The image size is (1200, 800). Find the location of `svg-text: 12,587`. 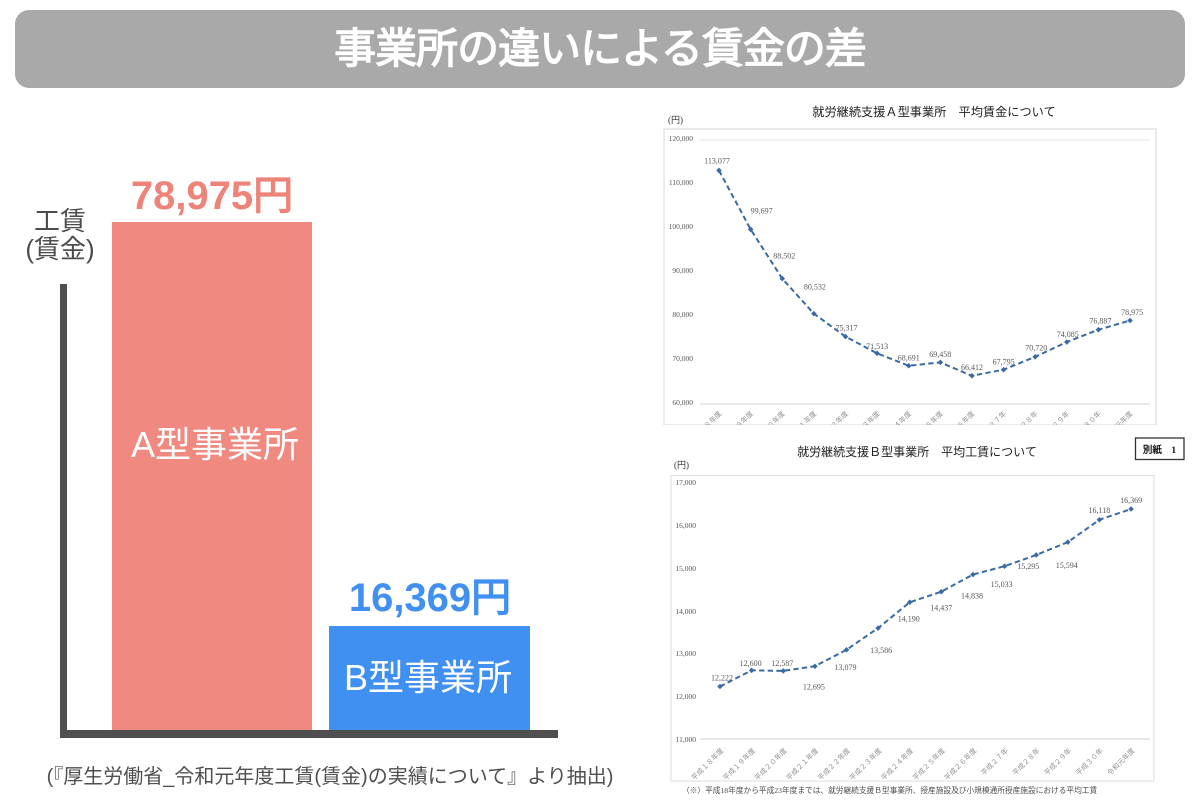

svg-text: 12,587 is located at coordinates (782, 663).